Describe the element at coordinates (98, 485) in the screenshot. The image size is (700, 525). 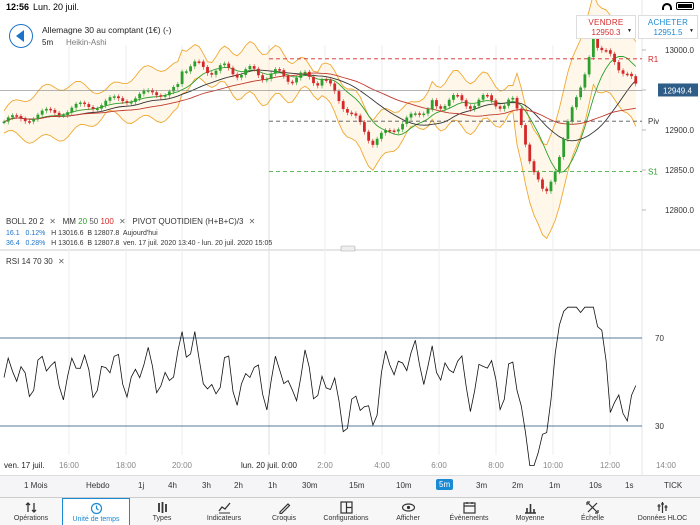
I see `timeframe-hebdo: Hebdo` at that location.